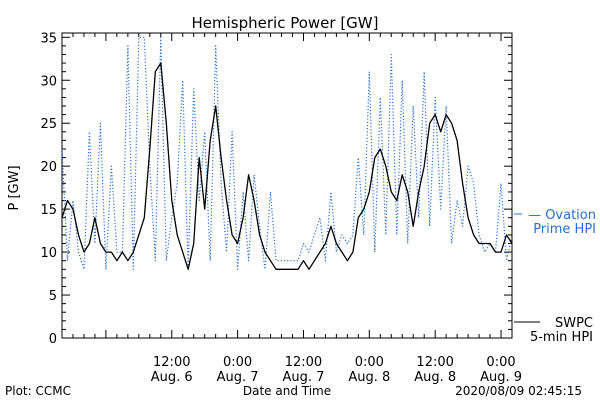 This screenshot has width=600, height=400. I want to click on y-tick-label: 10, so click(48, 253).